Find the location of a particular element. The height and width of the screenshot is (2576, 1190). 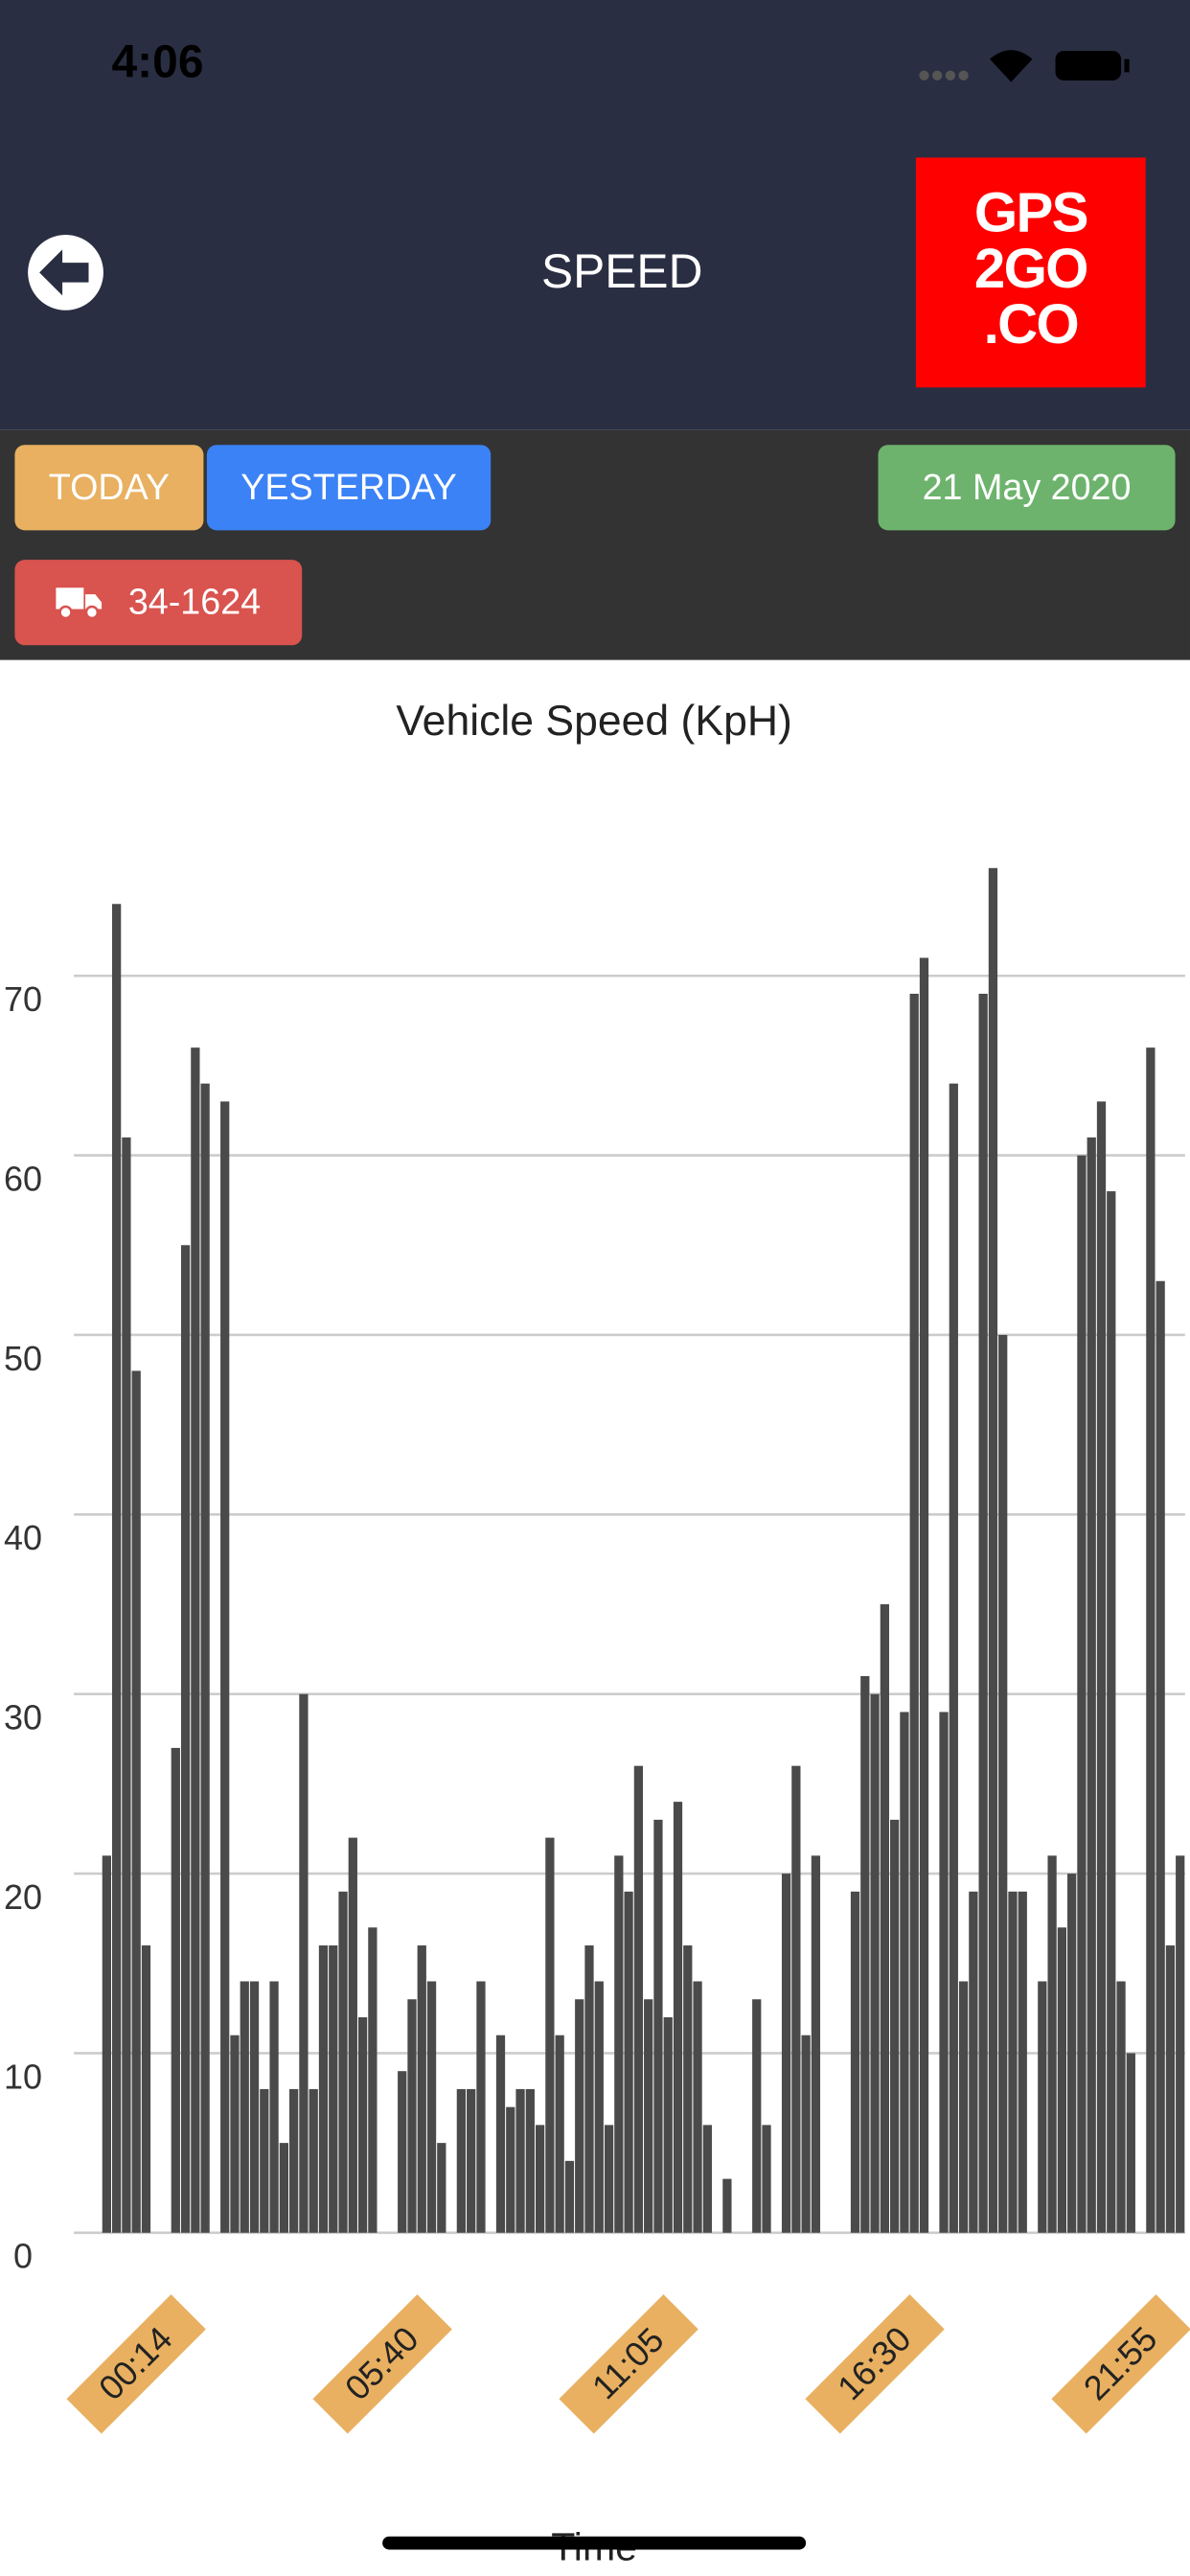

back-button is located at coordinates (65, 272).